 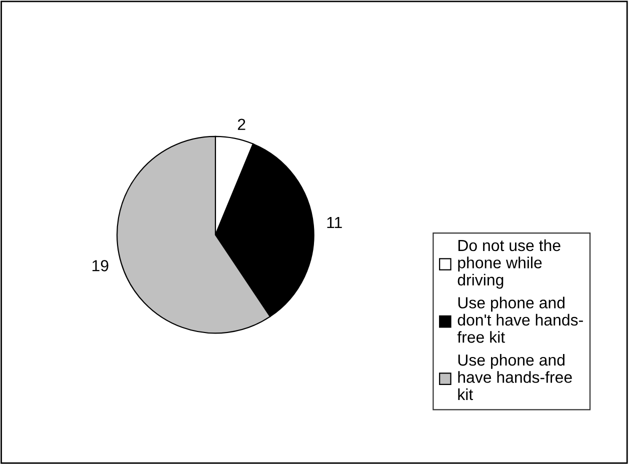 What do you see at coordinates (520, 319) in the screenshot?
I see `legend-label: Use phone and don't have hands- free kit` at bounding box center [520, 319].